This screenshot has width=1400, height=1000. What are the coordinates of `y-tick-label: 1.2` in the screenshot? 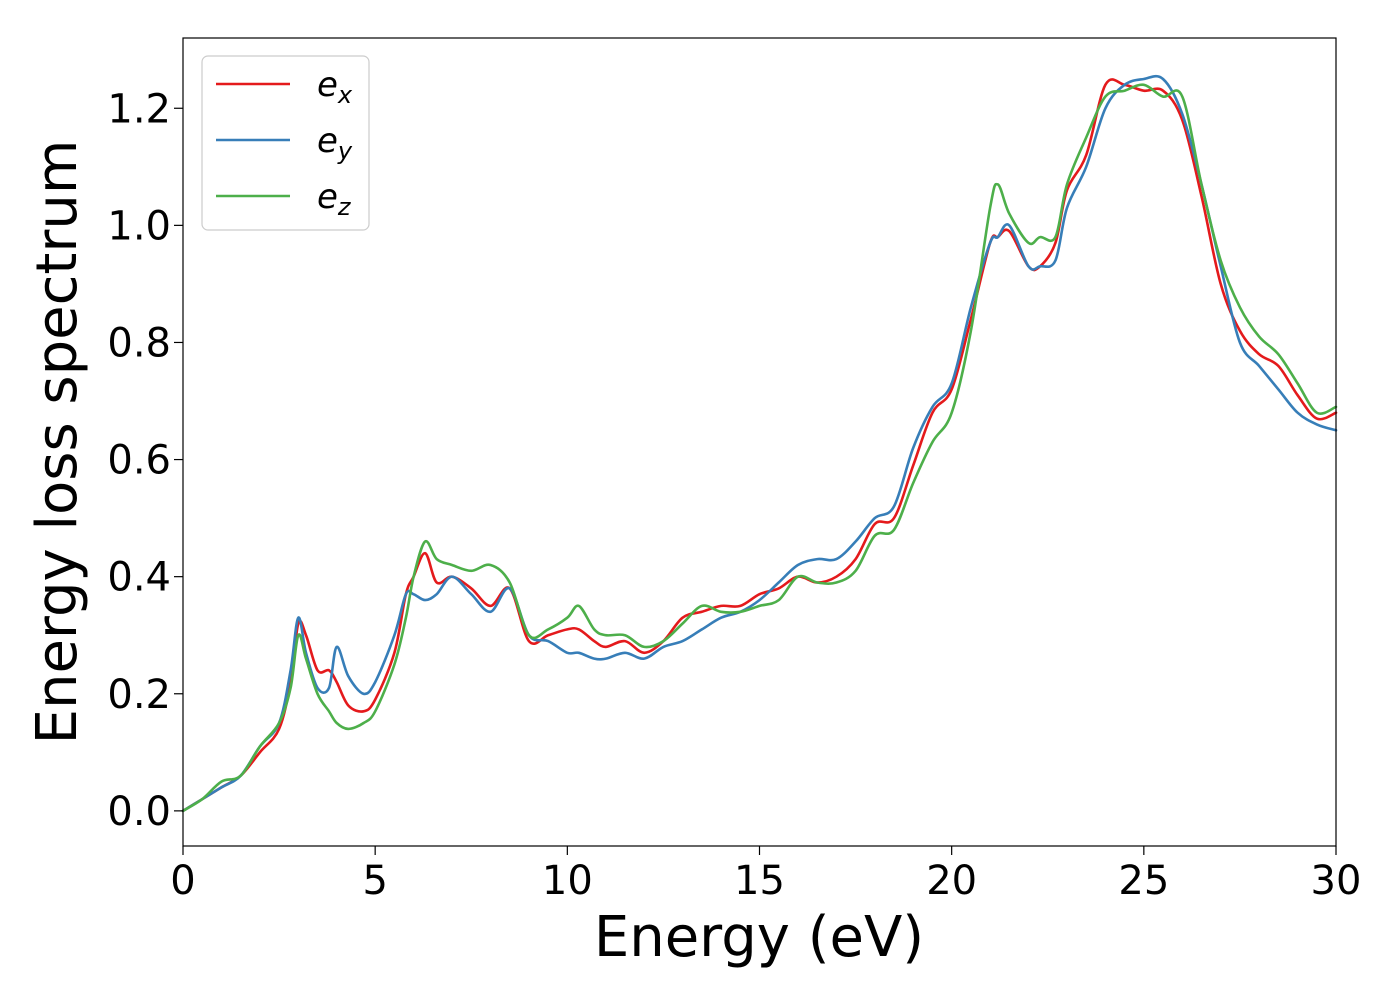 It's located at (139, 109).